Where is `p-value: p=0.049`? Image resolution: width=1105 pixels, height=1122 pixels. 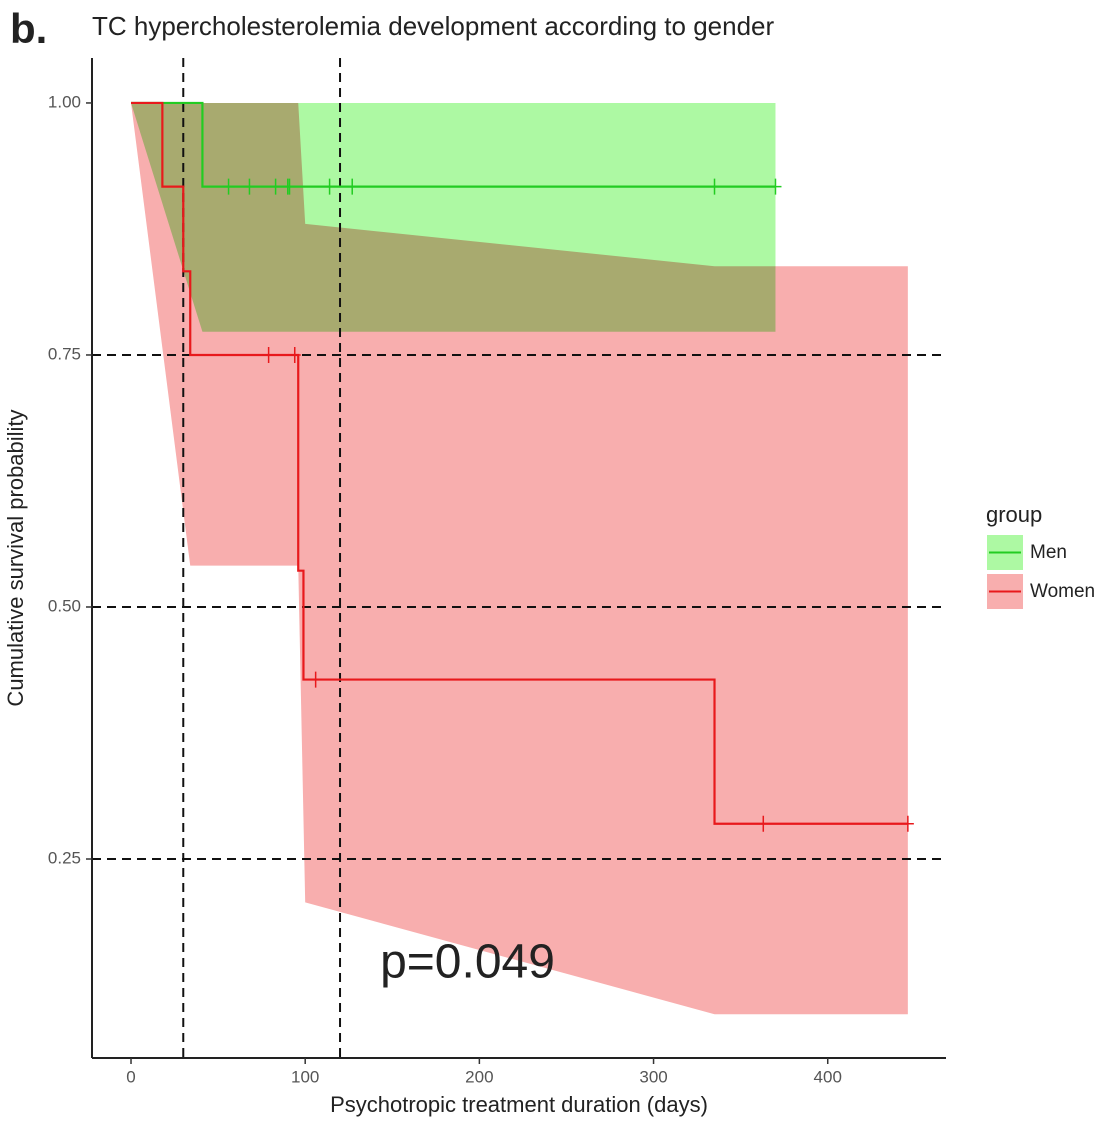 p-value: p=0.049 is located at coordinates (467, 962).